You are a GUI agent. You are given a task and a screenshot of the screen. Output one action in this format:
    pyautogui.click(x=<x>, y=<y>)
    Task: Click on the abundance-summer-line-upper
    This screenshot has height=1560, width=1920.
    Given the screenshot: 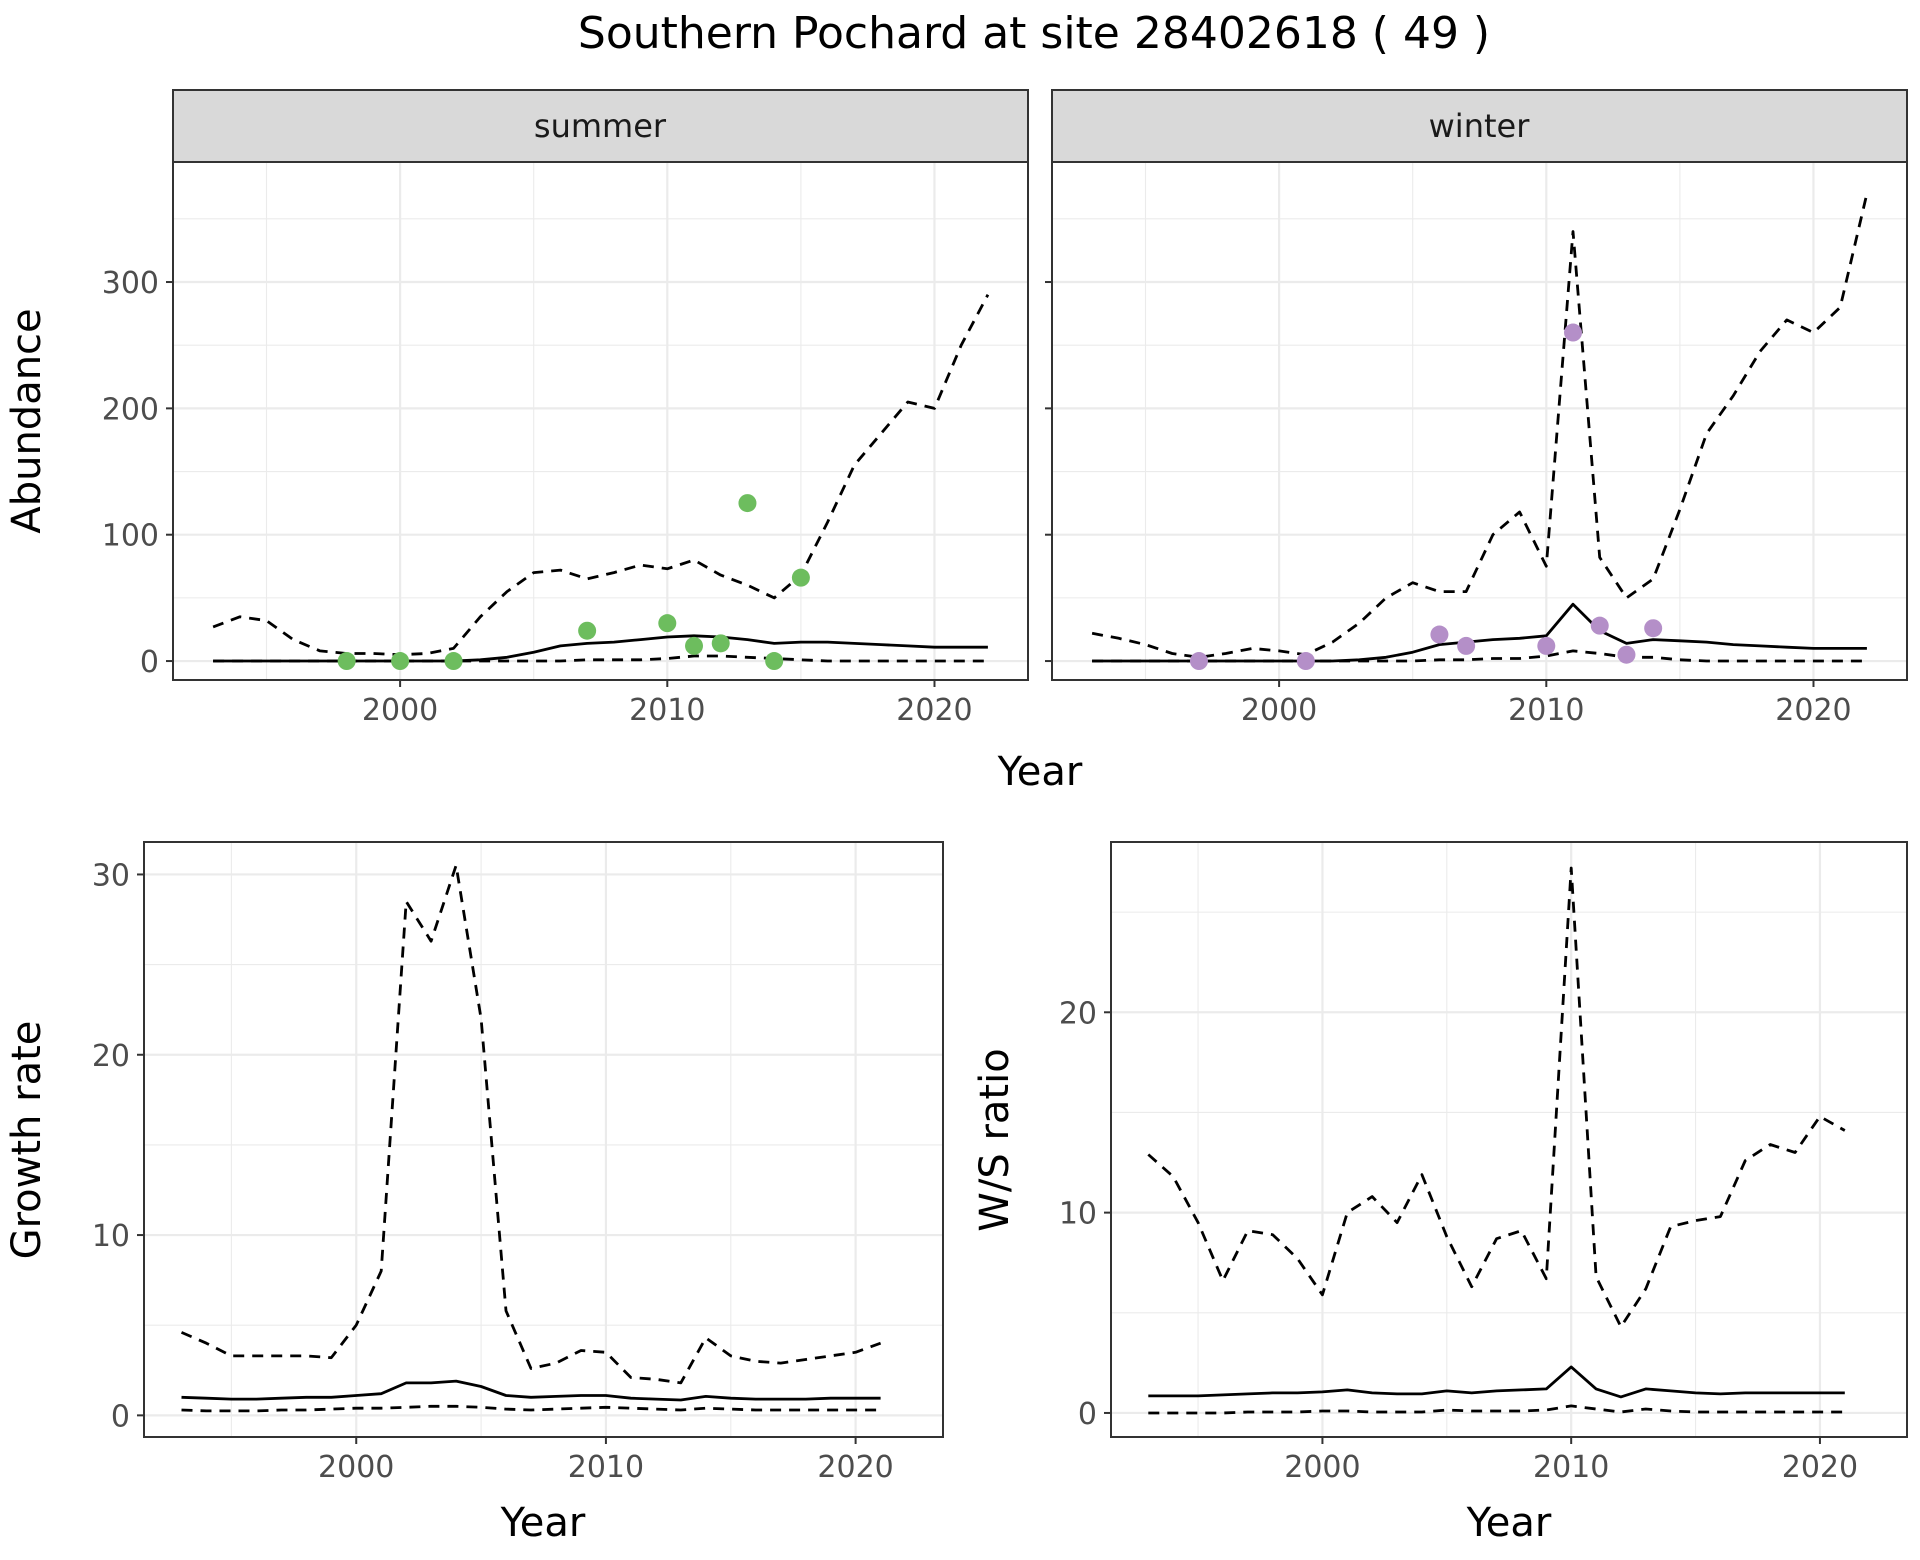 What is the action you would take?
    pyautogui.click(x=601, y=475)
    